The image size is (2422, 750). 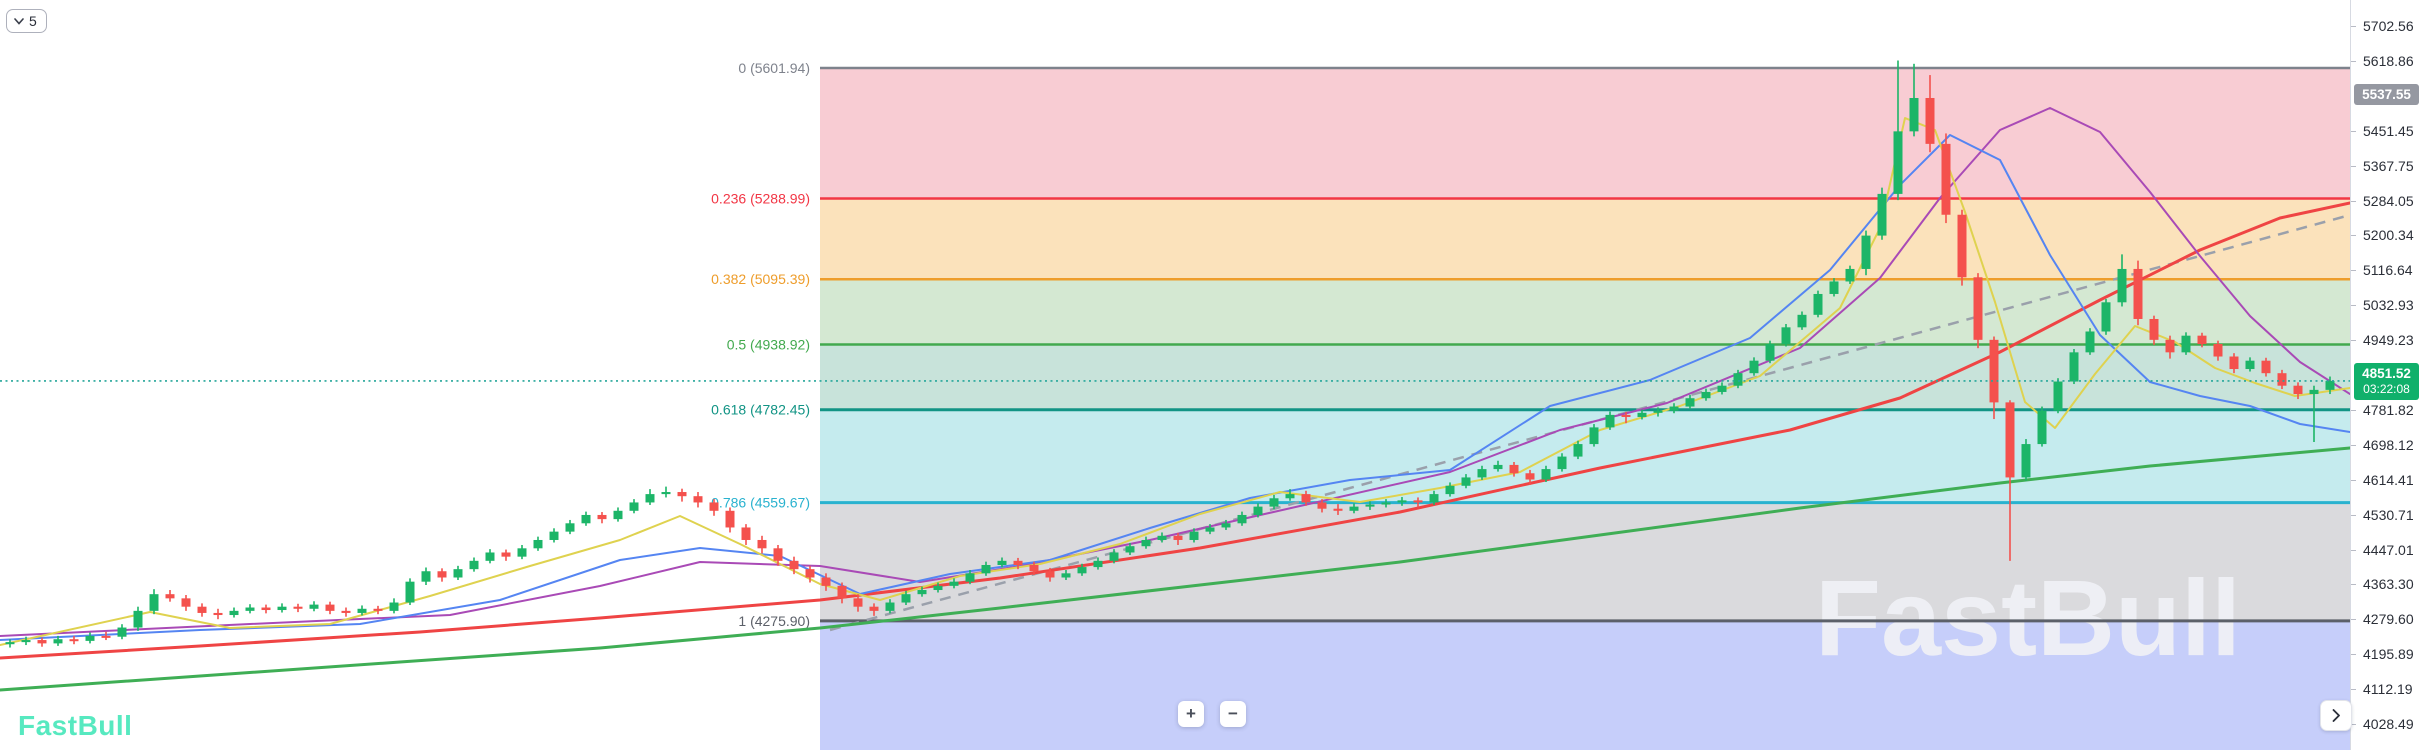 I want to click on zoom-out-button: −, so click(x=1233, y=714).